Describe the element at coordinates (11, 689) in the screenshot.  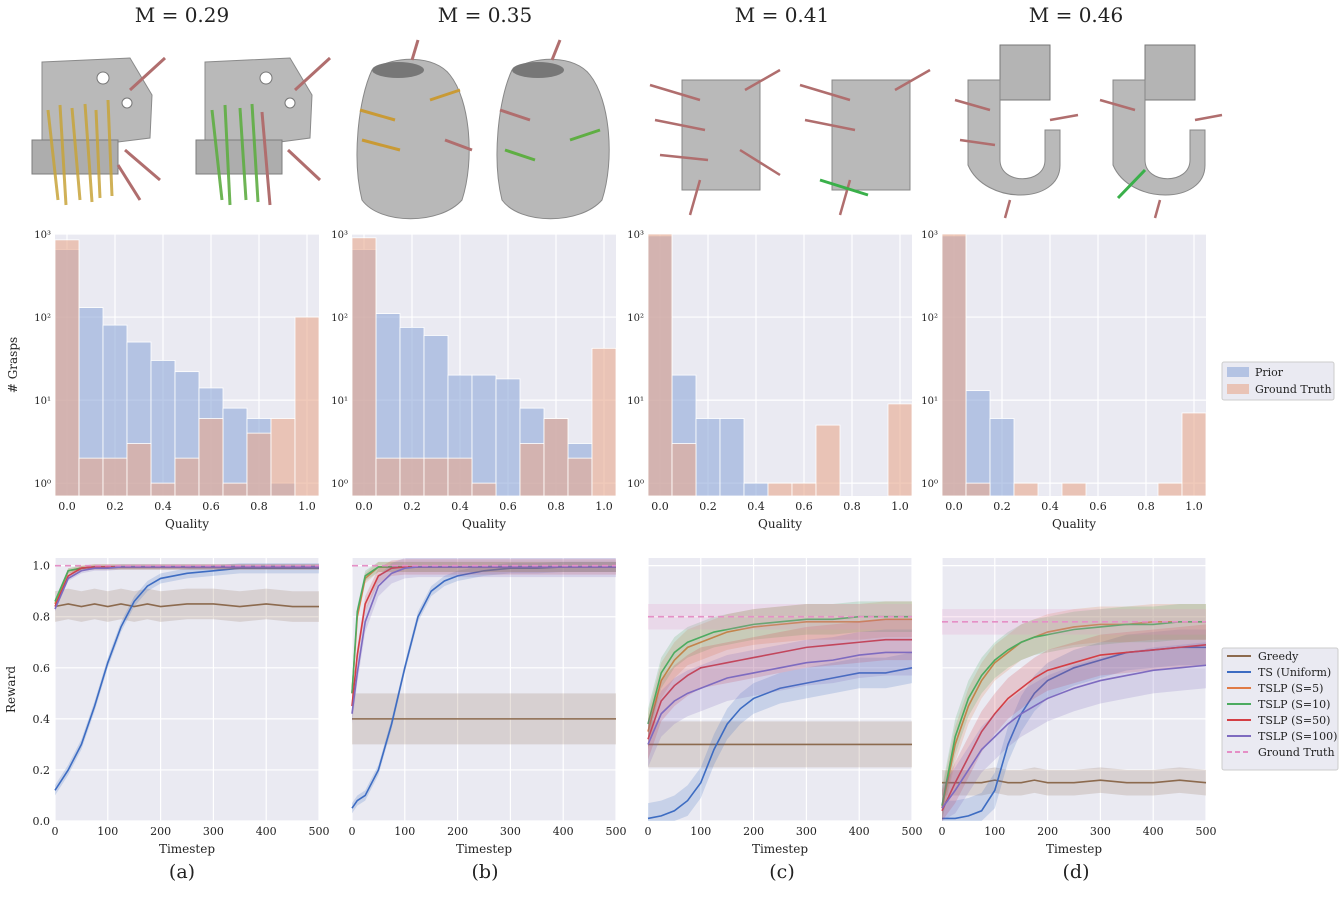
I see `y-axis-label: Reward` at that location.